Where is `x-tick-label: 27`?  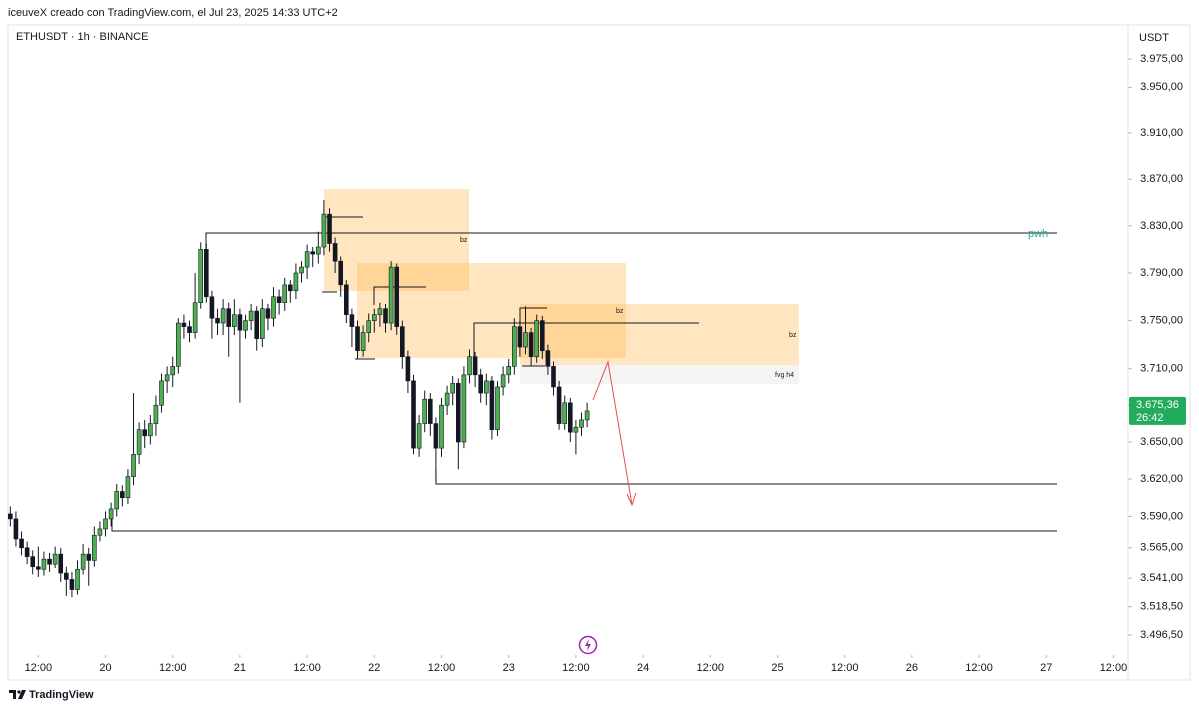
x-tick-label: 27 is located at coordinates (1046, 668).